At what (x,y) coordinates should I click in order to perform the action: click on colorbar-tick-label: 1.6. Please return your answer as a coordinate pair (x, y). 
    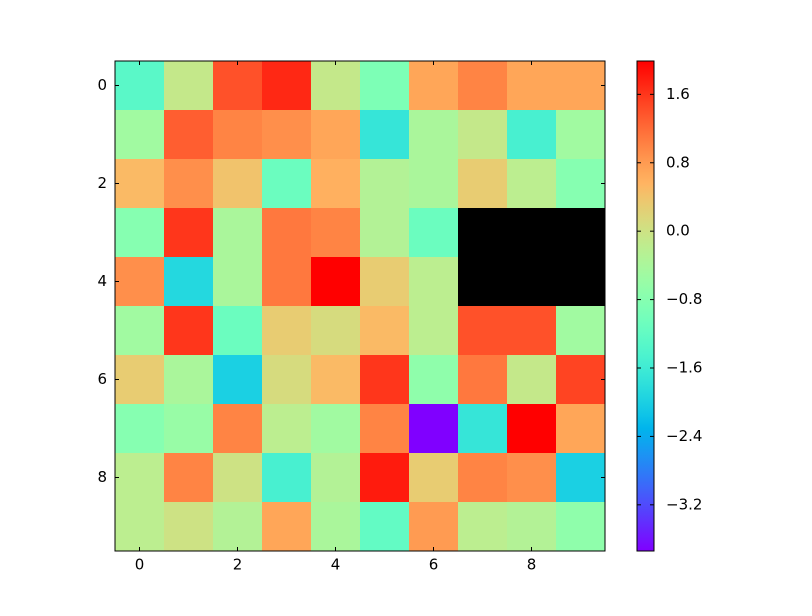
    Looking at the image, I should click on (678, 94).